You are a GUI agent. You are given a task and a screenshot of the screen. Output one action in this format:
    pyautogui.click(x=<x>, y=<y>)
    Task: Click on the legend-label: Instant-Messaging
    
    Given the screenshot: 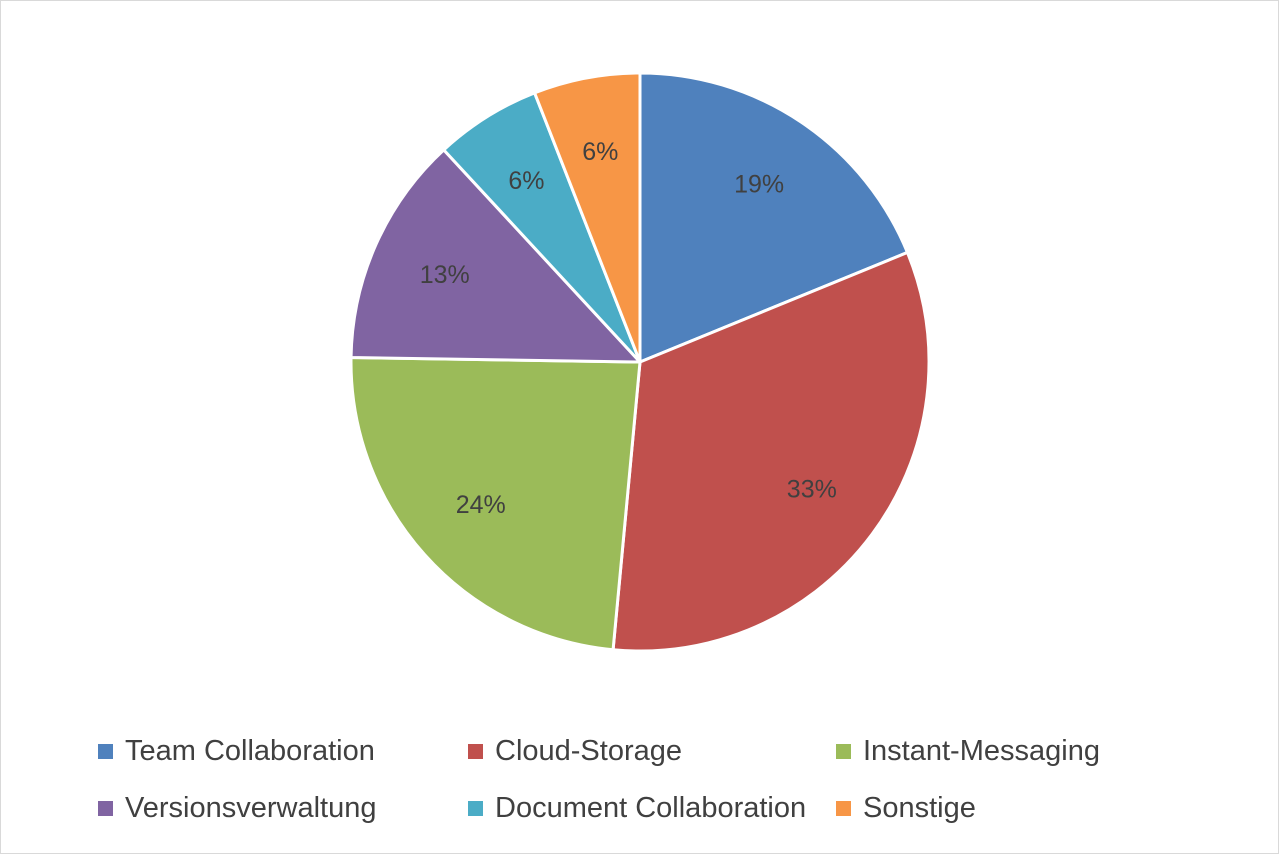 What is the action you would take?
    pyautogui.click(x=981, y=751)
    